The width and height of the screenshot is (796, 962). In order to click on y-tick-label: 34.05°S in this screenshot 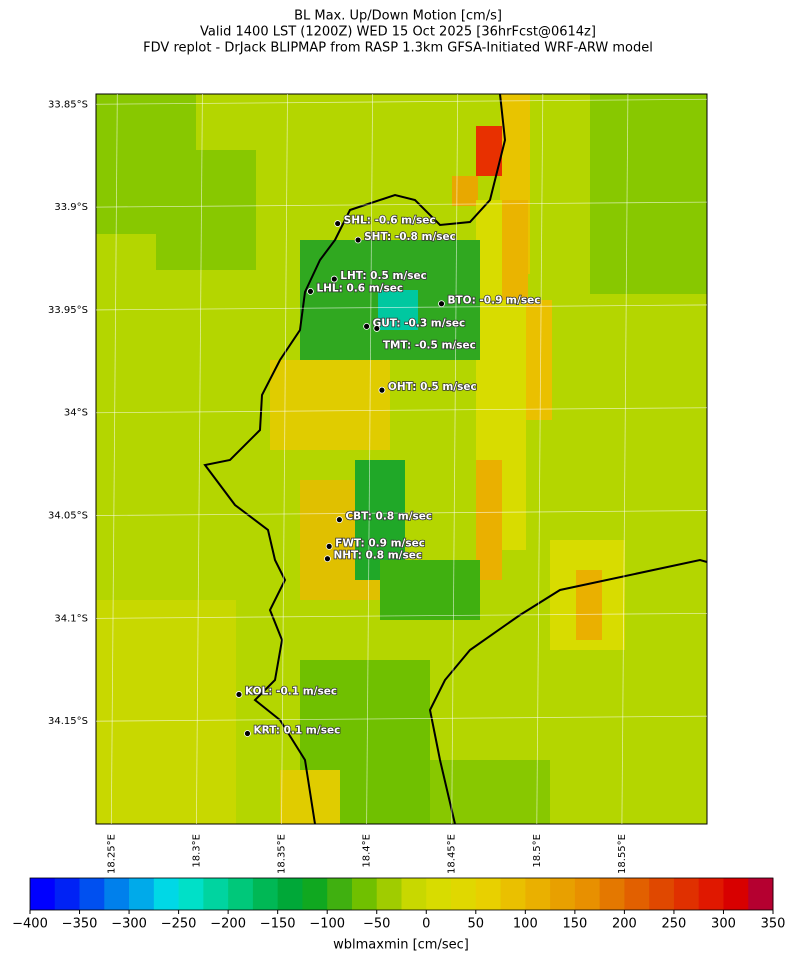, I will do `click(68, 516)`.